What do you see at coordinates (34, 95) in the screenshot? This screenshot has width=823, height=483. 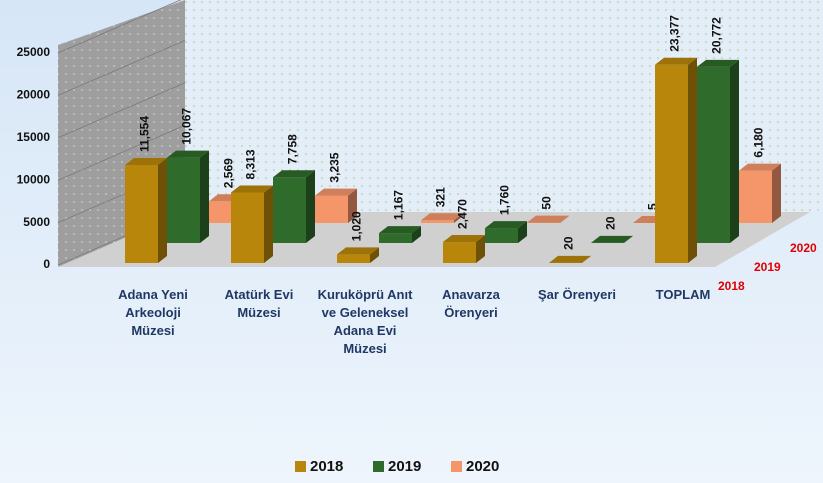 I see `y-tick-label: 20000` at bounding box center [34, 95].